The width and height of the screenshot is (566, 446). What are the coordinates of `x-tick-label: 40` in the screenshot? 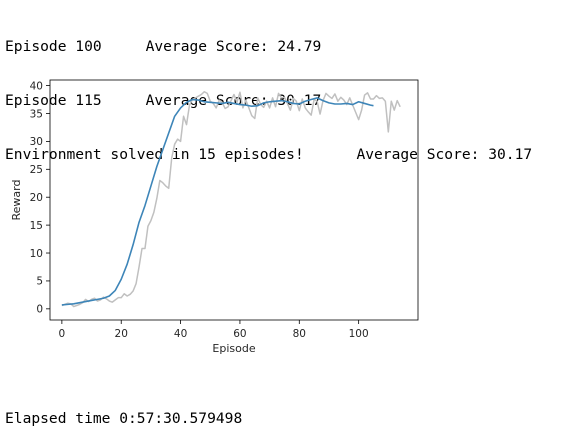 It's located at (180, 334).